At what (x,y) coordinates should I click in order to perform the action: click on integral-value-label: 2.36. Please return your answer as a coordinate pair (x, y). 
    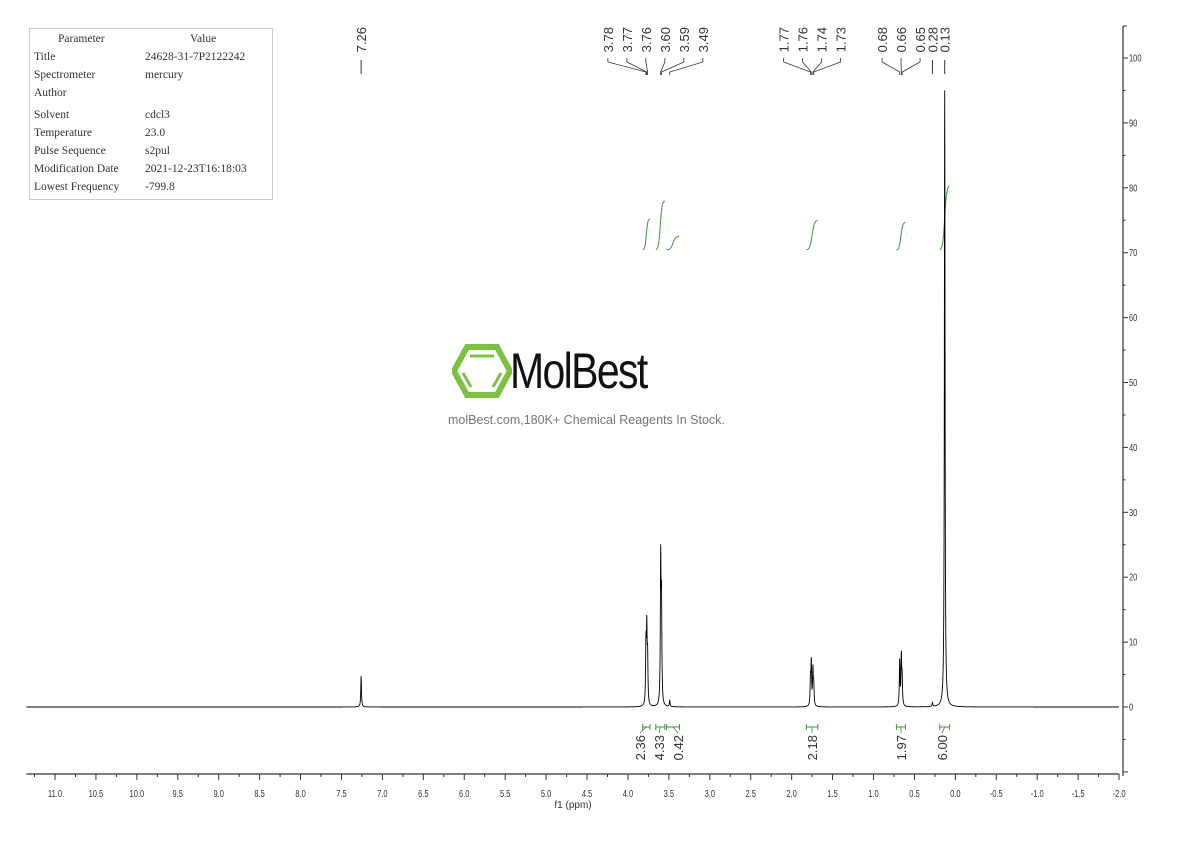
    Looking at the image, I should click on (640, 747).